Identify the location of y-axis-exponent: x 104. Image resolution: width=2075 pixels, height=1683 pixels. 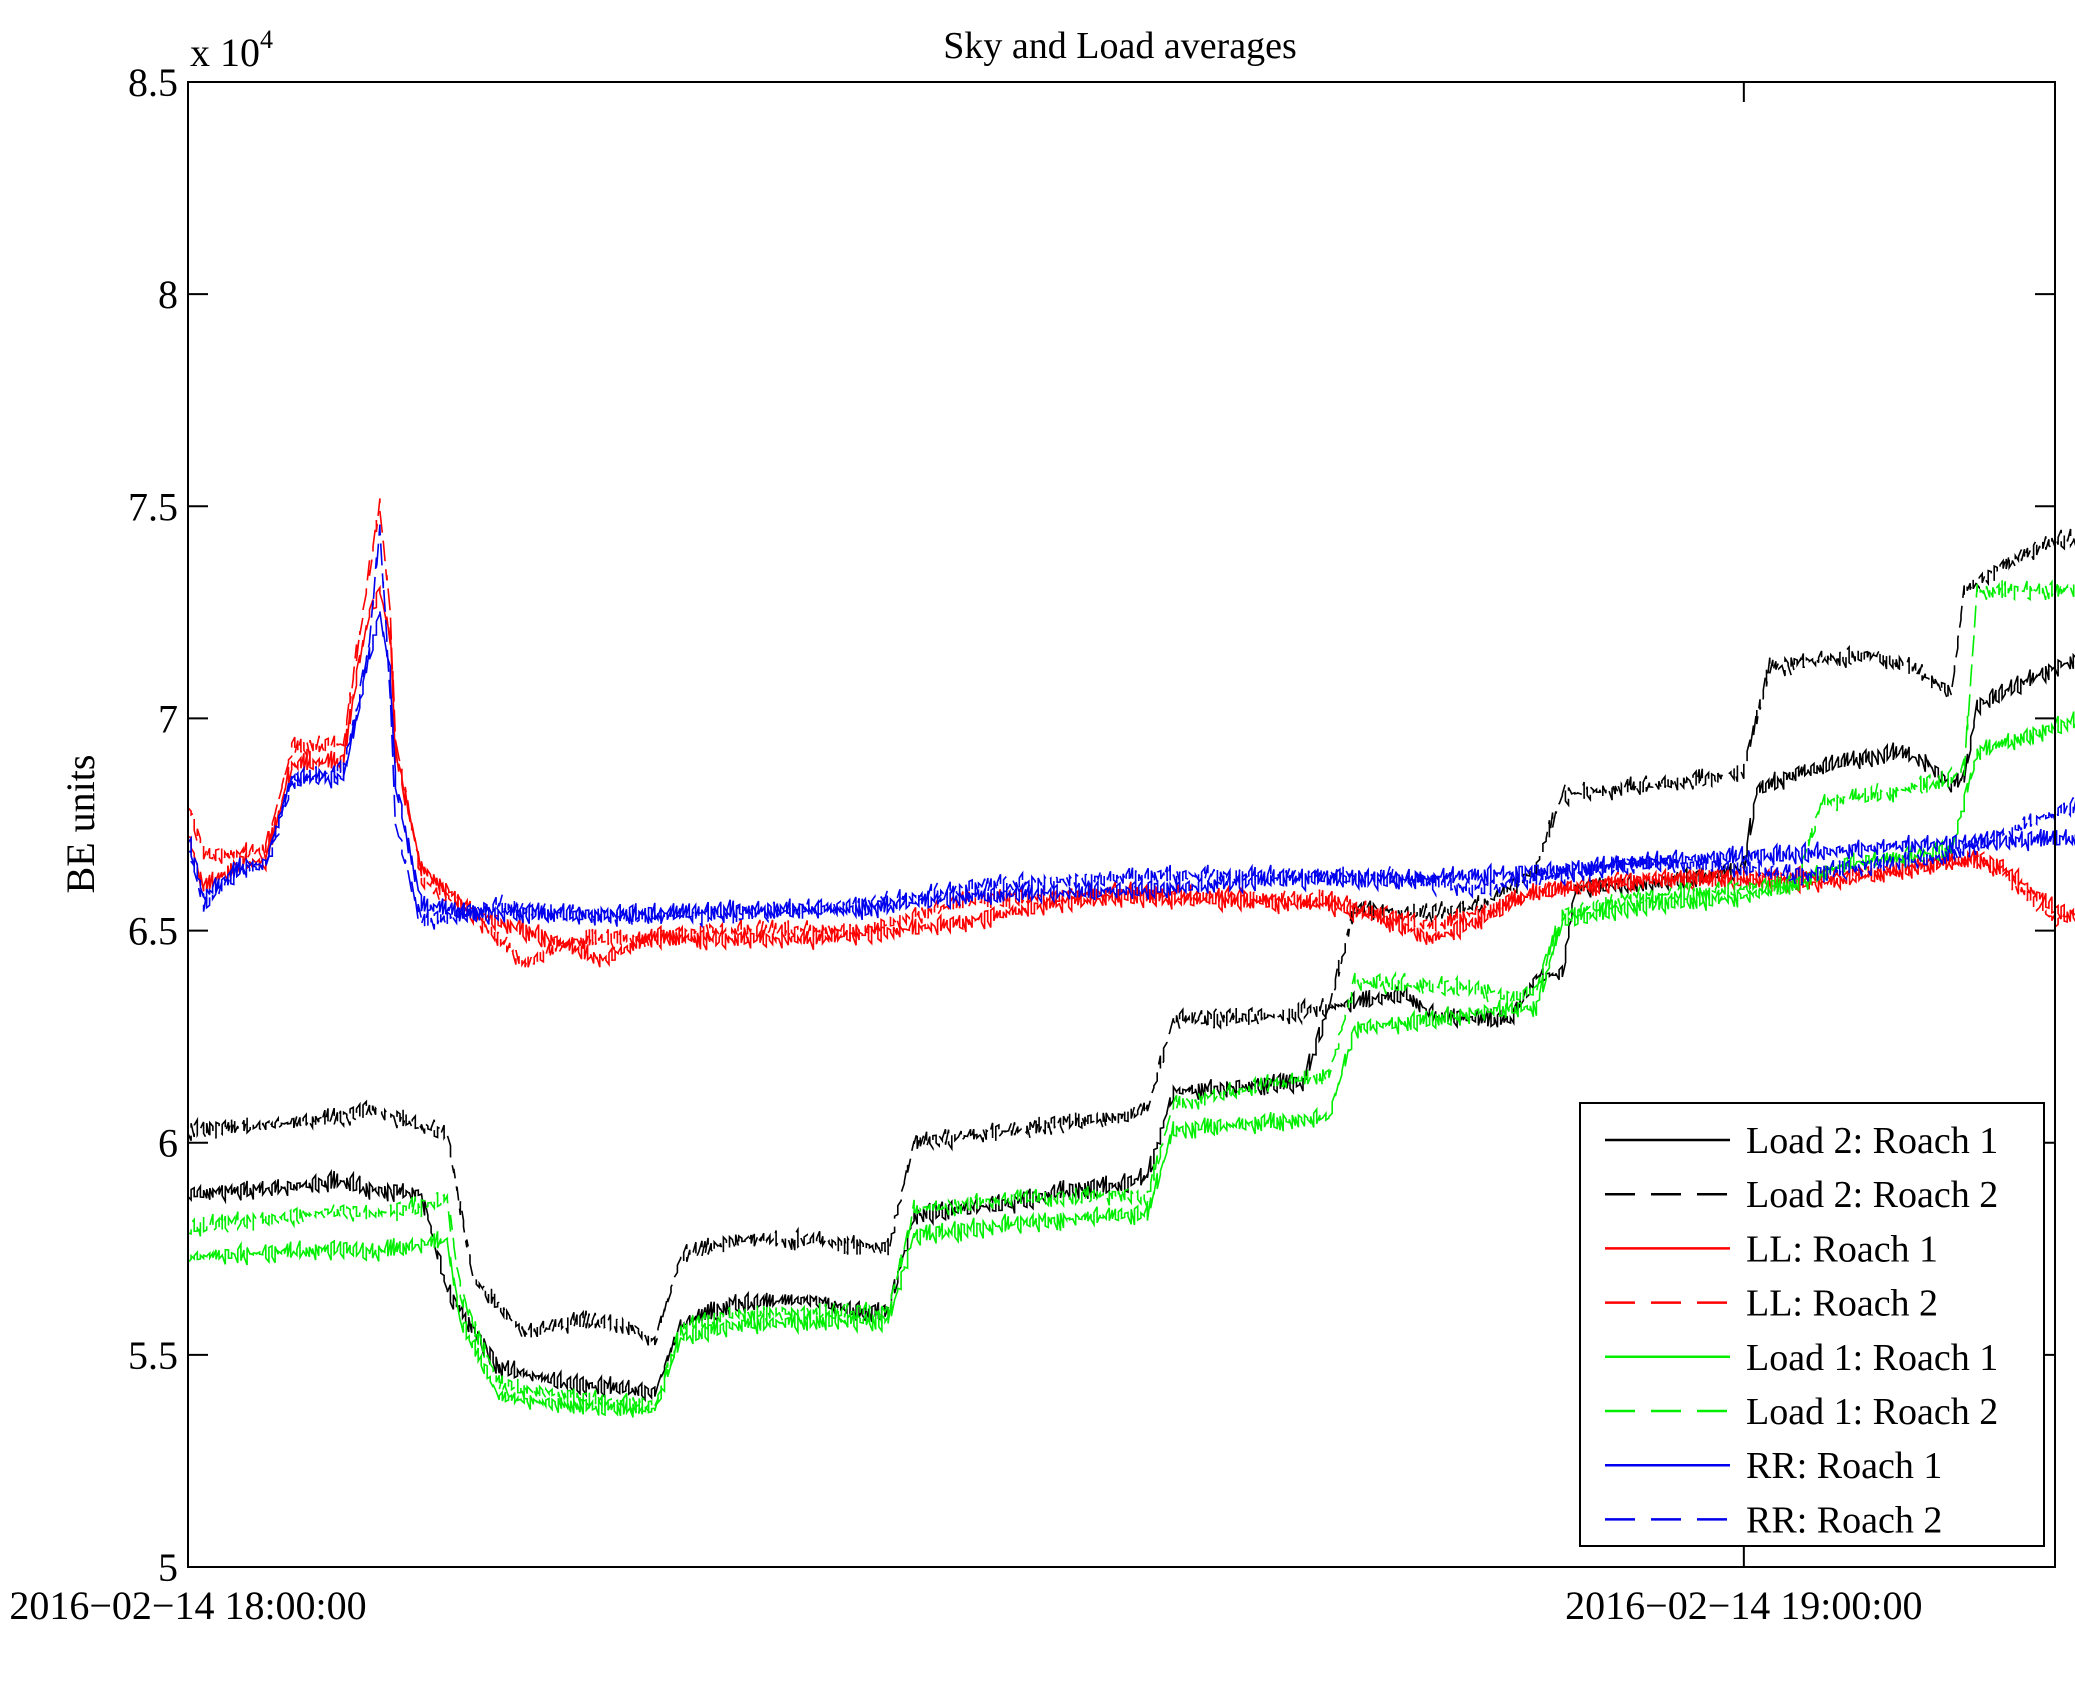
(231, 50).